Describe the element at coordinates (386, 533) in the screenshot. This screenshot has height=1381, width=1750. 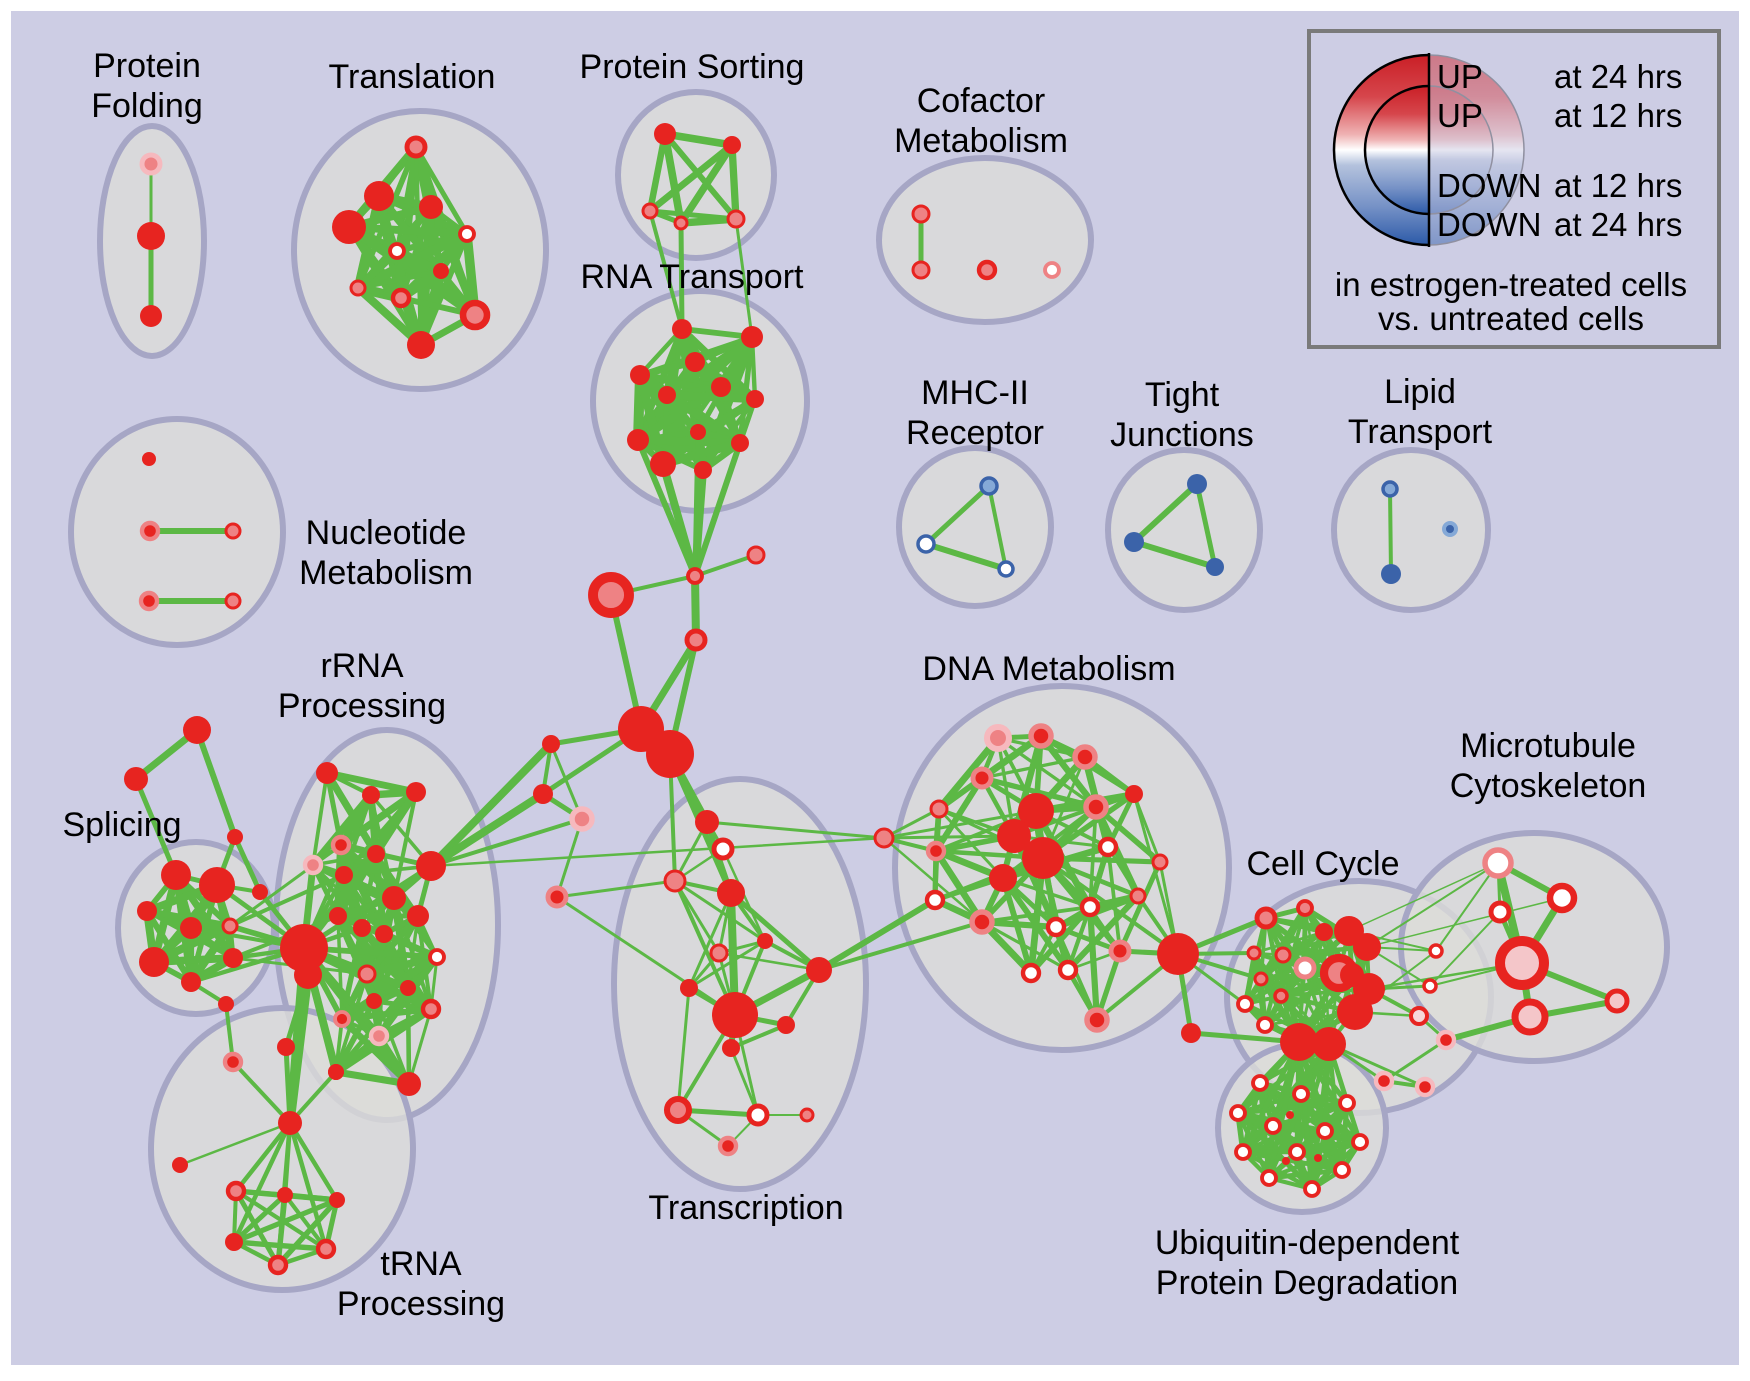
I see `svg-text: Nucleotide` at that location.